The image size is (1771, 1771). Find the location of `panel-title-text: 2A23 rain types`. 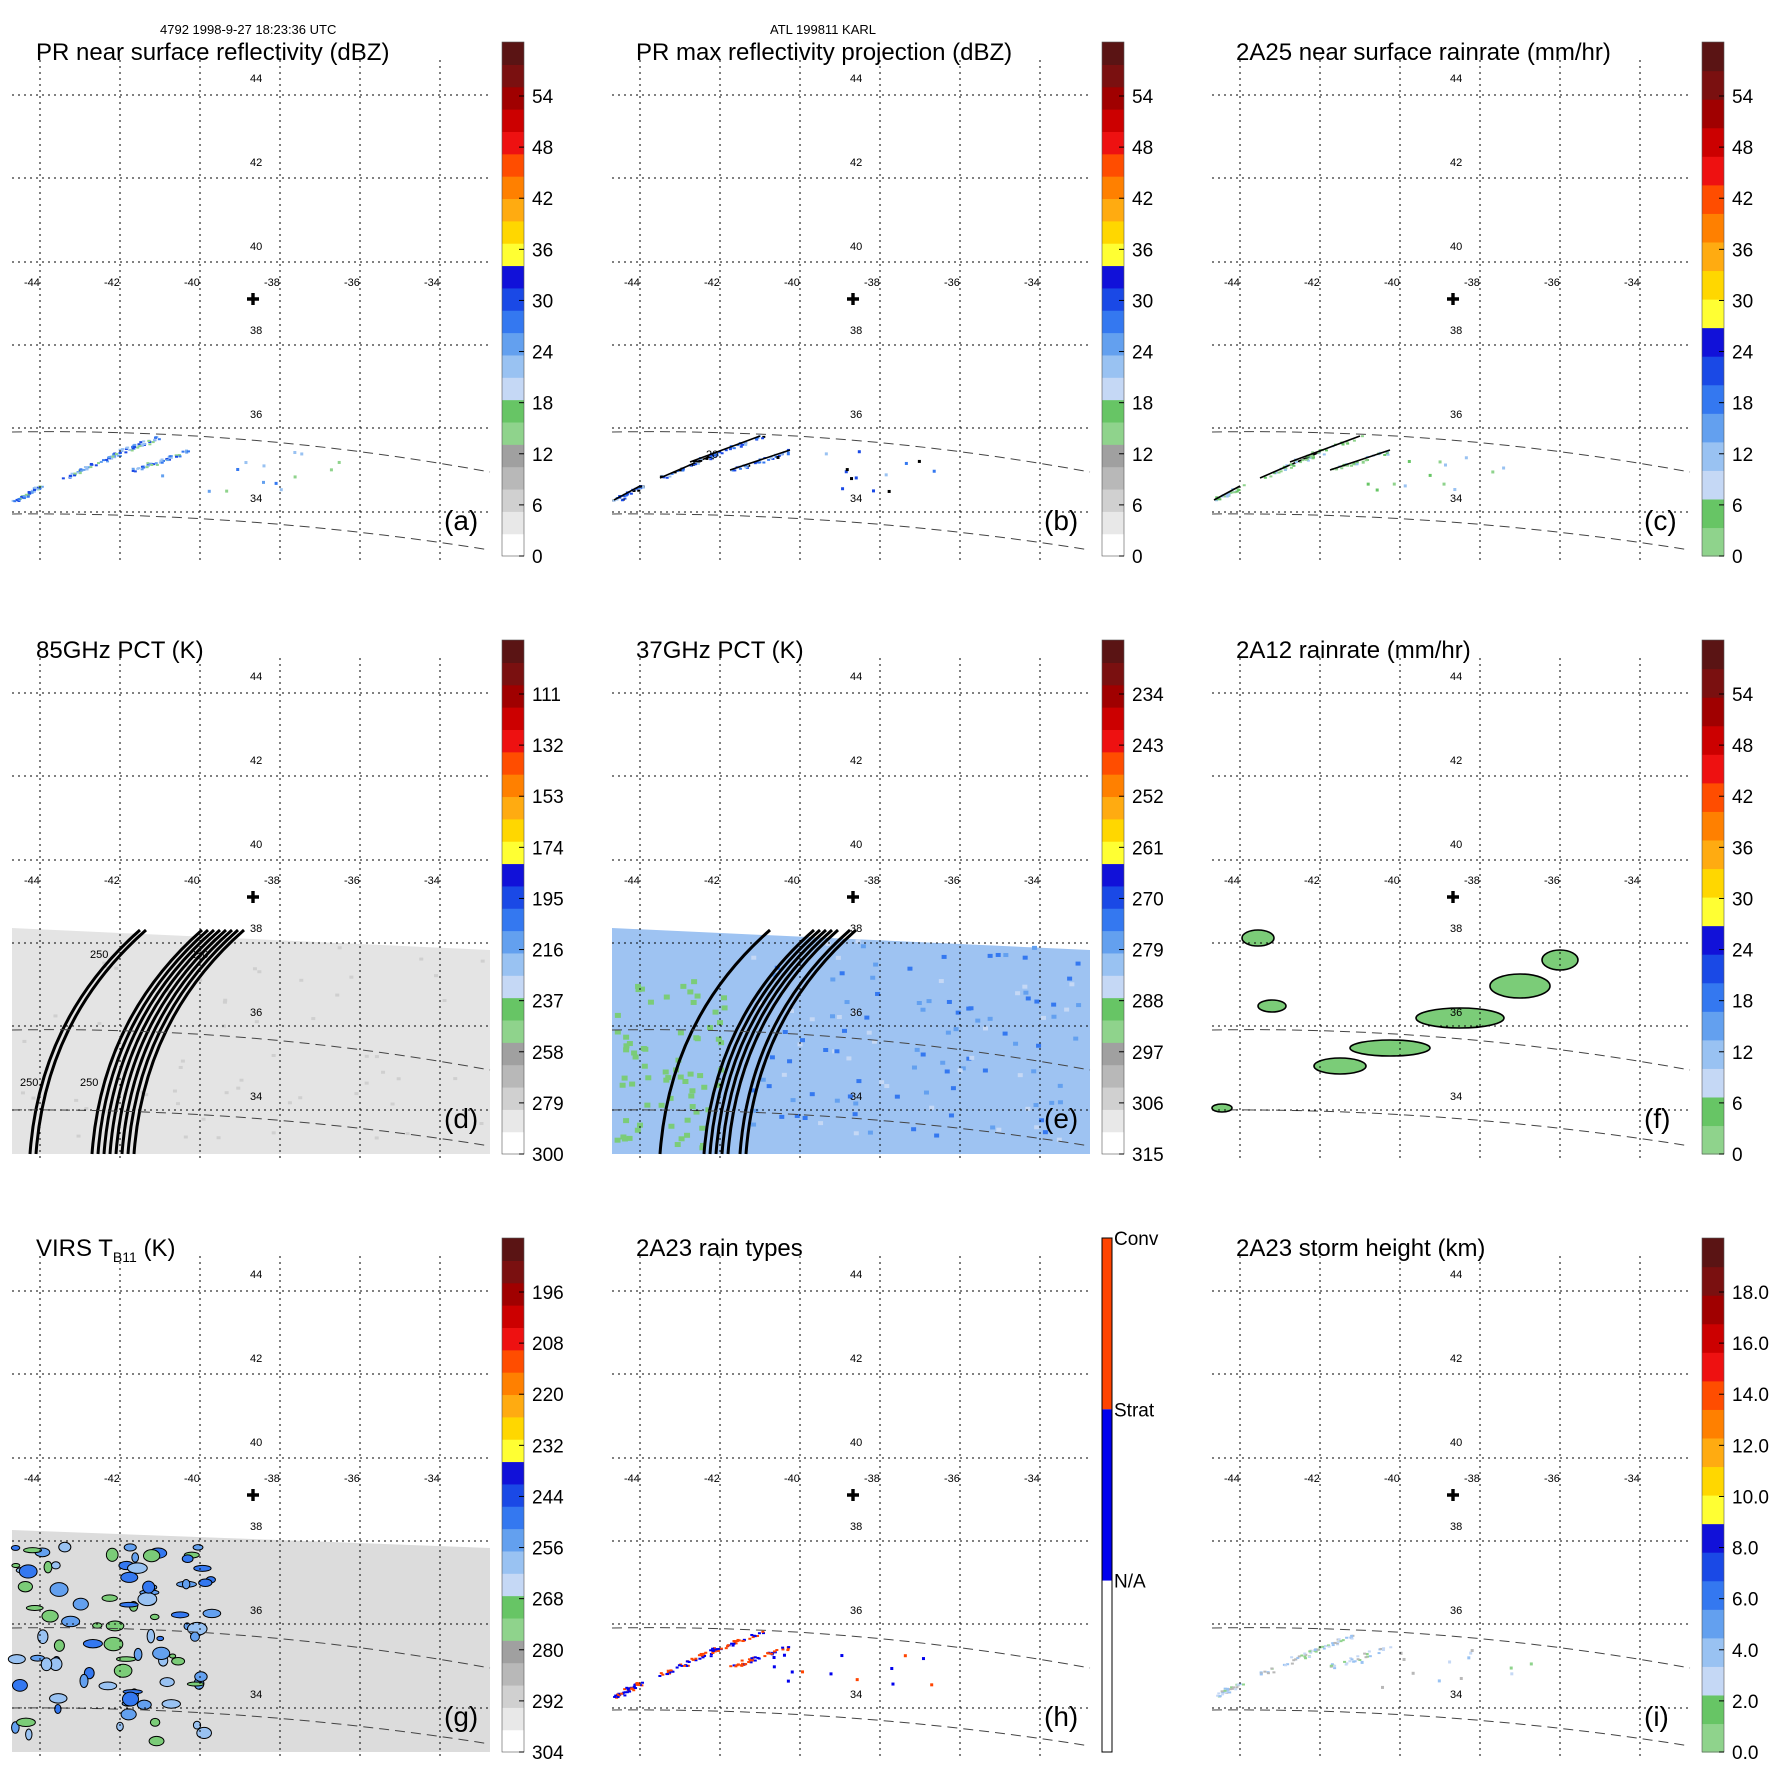

panel-title-text: 2A23 rain types is located at coordinates (719, 1248).